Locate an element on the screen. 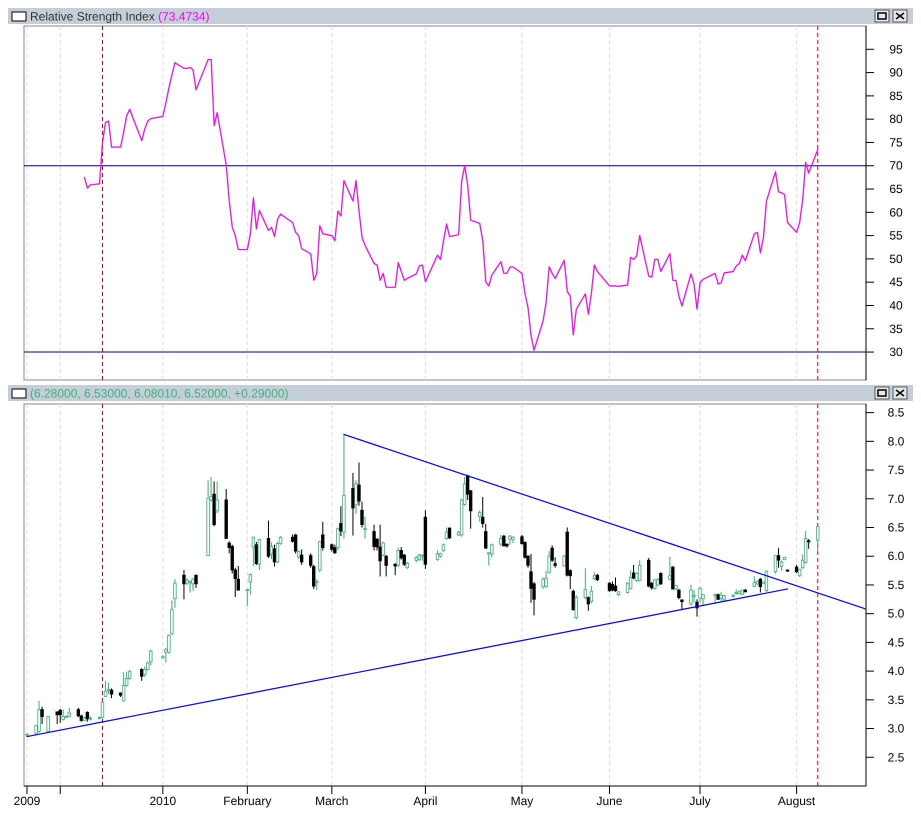 This screenshot has height=817, width=921. y-tick-label: 2.5 is located at coordinates (896, 757).